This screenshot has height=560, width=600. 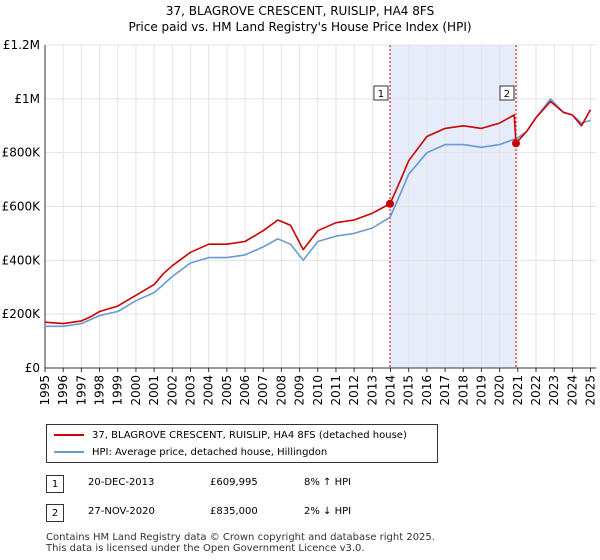 What do you see at coordinates (121, 511) in the screenshot?
I see `transaction-date: 27-NOV-2020` at bounding box center [121, 511].